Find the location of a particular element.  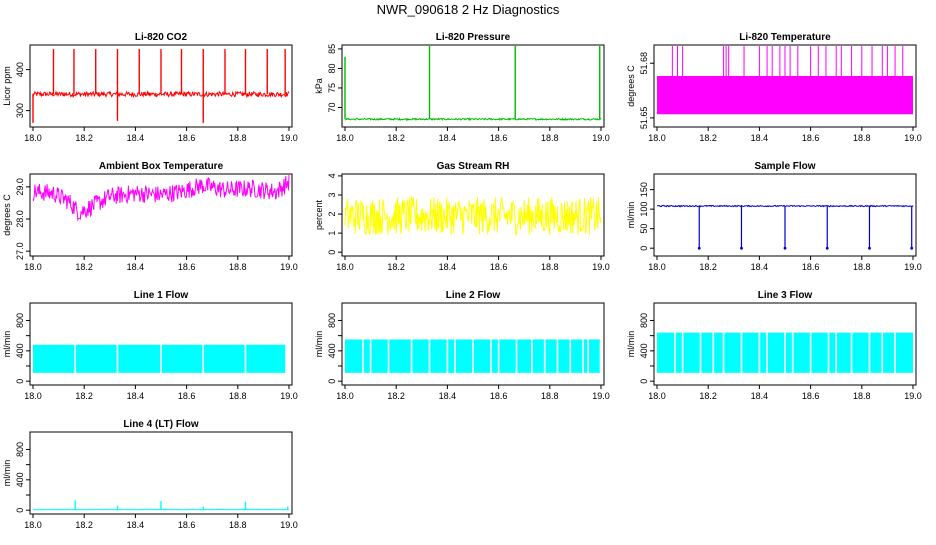

chart-title: Line 1 Flow is located at coordinates (161, 295).